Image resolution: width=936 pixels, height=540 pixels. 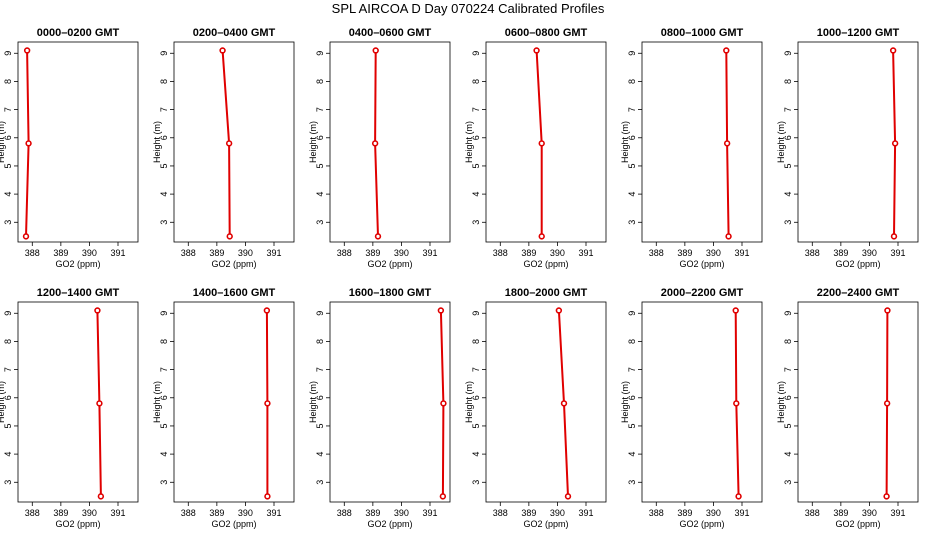 What do you see at coordinates (78, 33) in the screenshot?
I see `panel-title: 0000–0200 GMT` at bounding box center [78, 33].